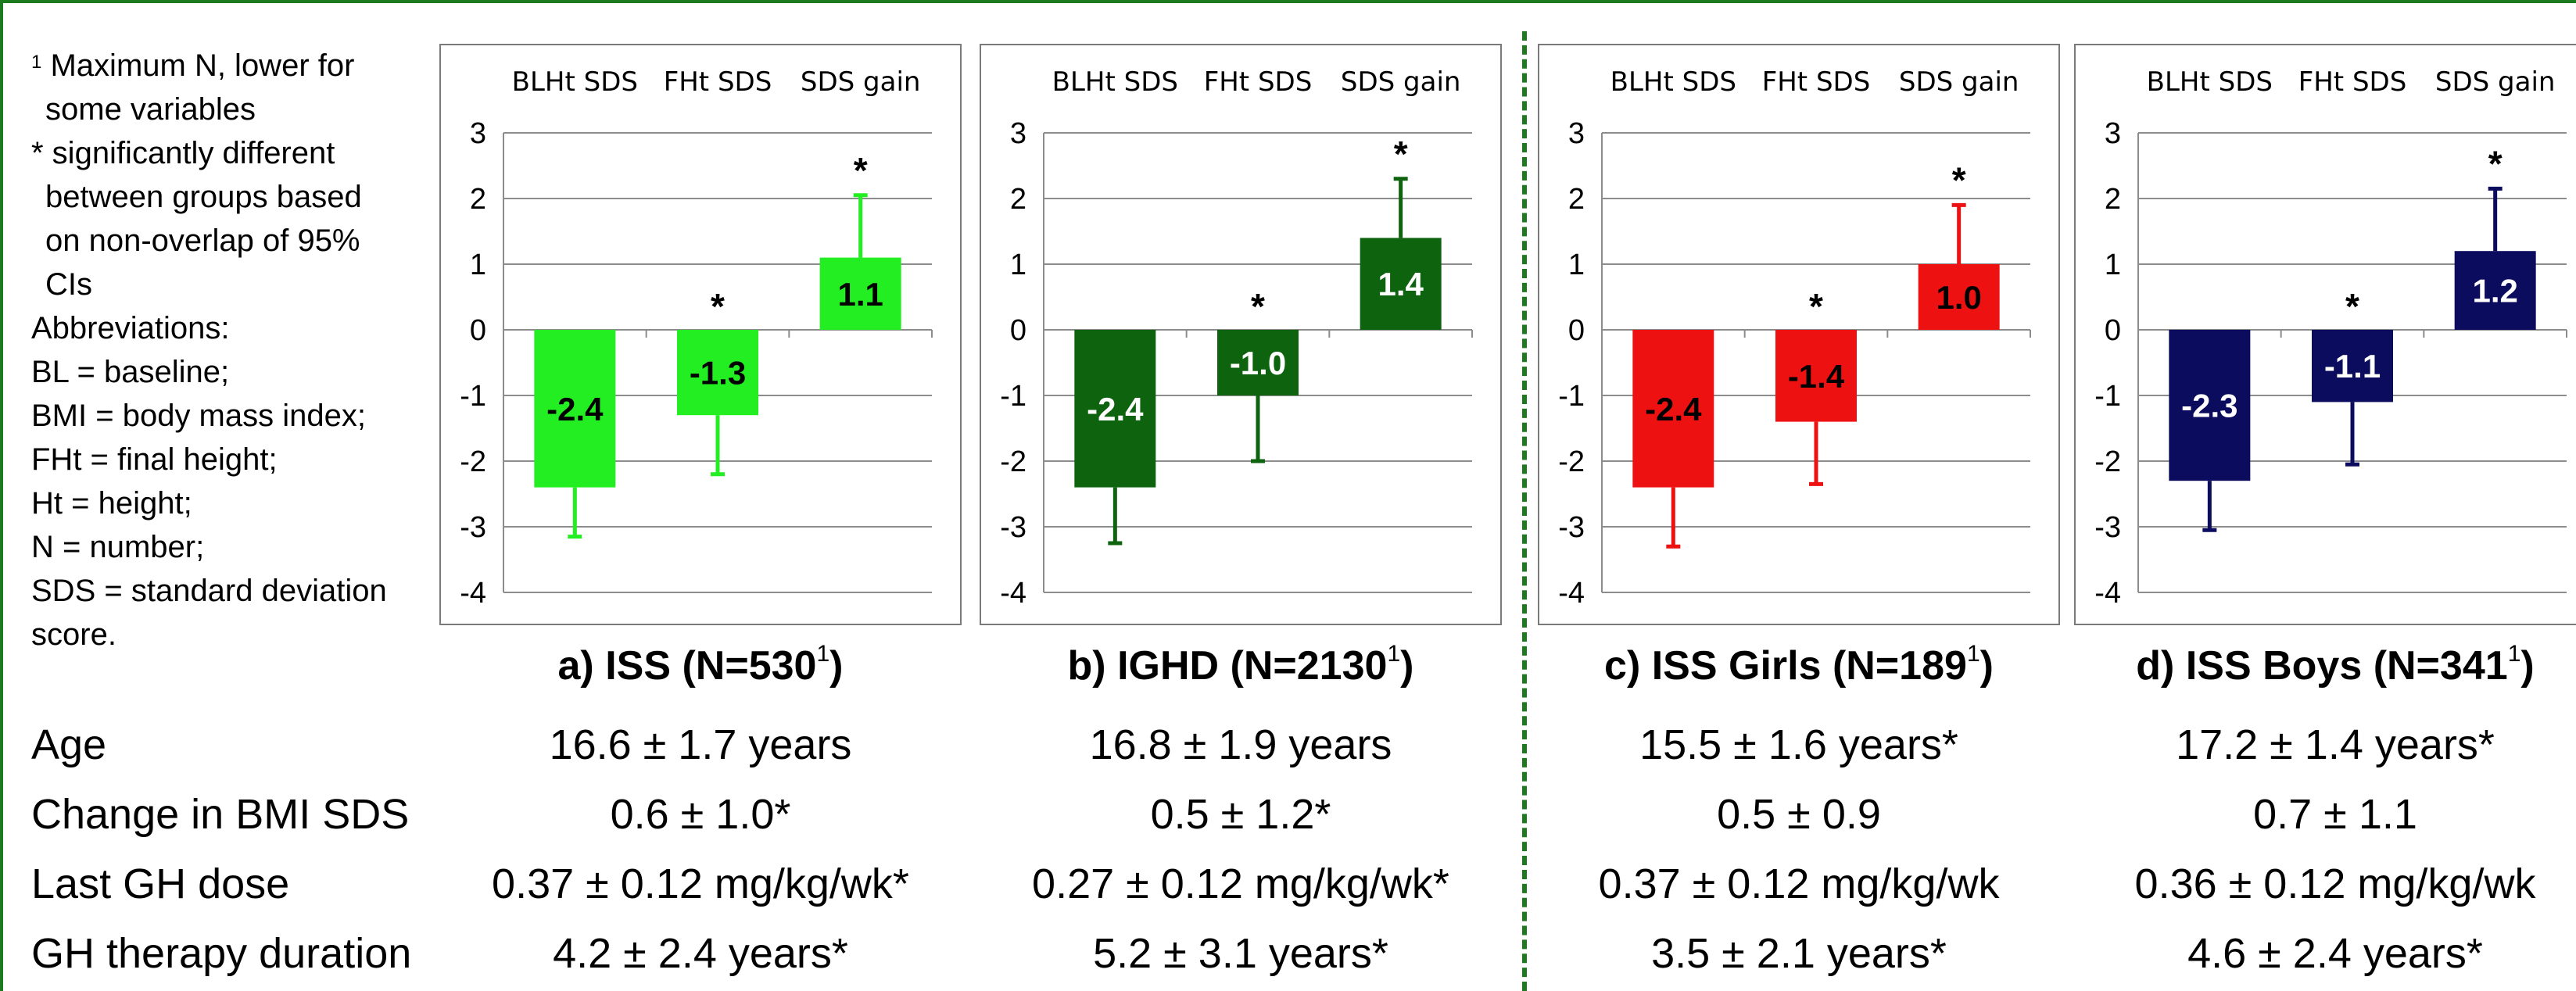 The height and width of the screenshot is (991, 2576). Describe the element at coordinates (209, 591) in the screenshot. I see `footnote-line: SDS = standard deviation` at that location.